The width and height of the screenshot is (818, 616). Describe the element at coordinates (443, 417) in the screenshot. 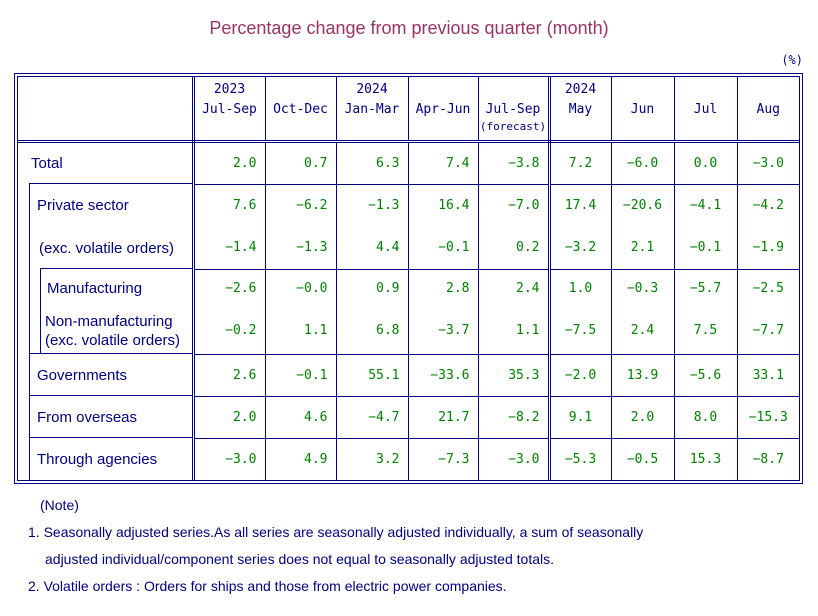

I see `value-cell: 21.7` at that location.